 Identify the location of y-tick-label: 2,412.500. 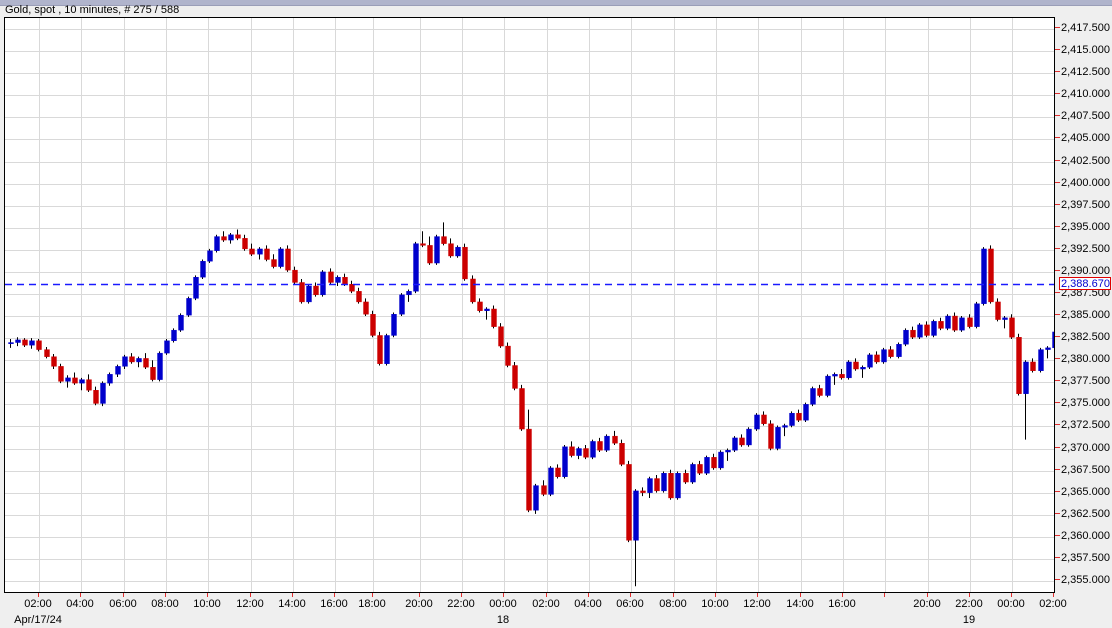
(1085, 72).